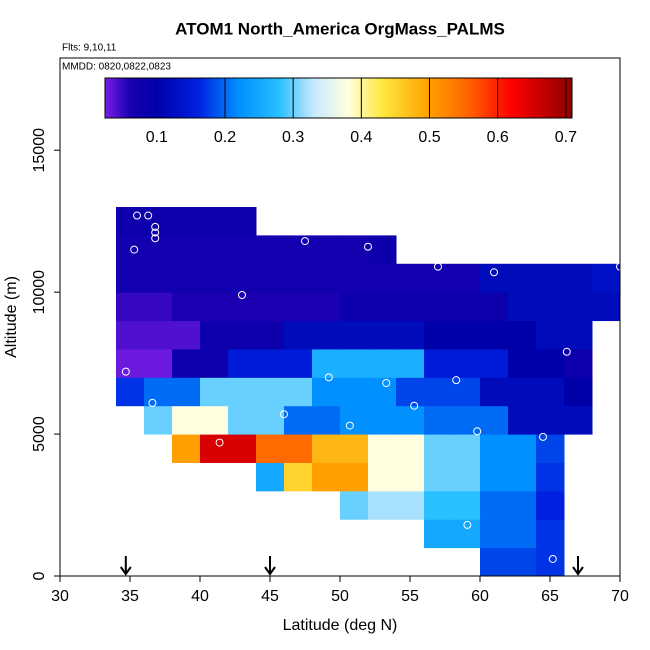 The width and height of the screenshot is (650, 650). What do you see at coordinates (550, 596) in the screenshot?
I see `x-tick-label: 65` at bounding box center [550, 596].